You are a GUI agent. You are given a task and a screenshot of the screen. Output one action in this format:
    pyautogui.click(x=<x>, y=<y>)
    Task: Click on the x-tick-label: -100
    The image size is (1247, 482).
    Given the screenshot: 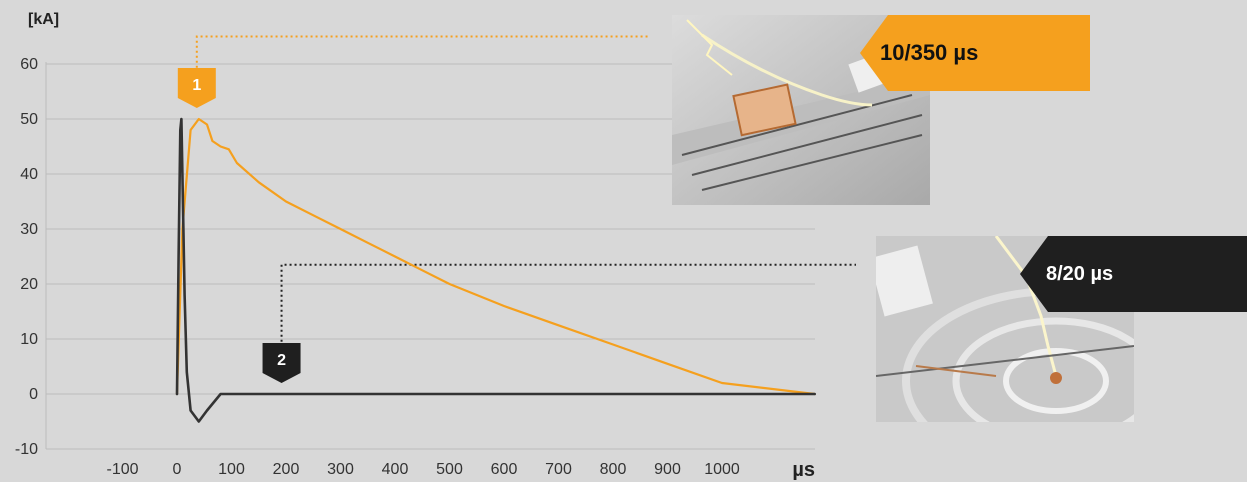 What is the action you would take?
    pyautogui.click(x=122, y=469)
    